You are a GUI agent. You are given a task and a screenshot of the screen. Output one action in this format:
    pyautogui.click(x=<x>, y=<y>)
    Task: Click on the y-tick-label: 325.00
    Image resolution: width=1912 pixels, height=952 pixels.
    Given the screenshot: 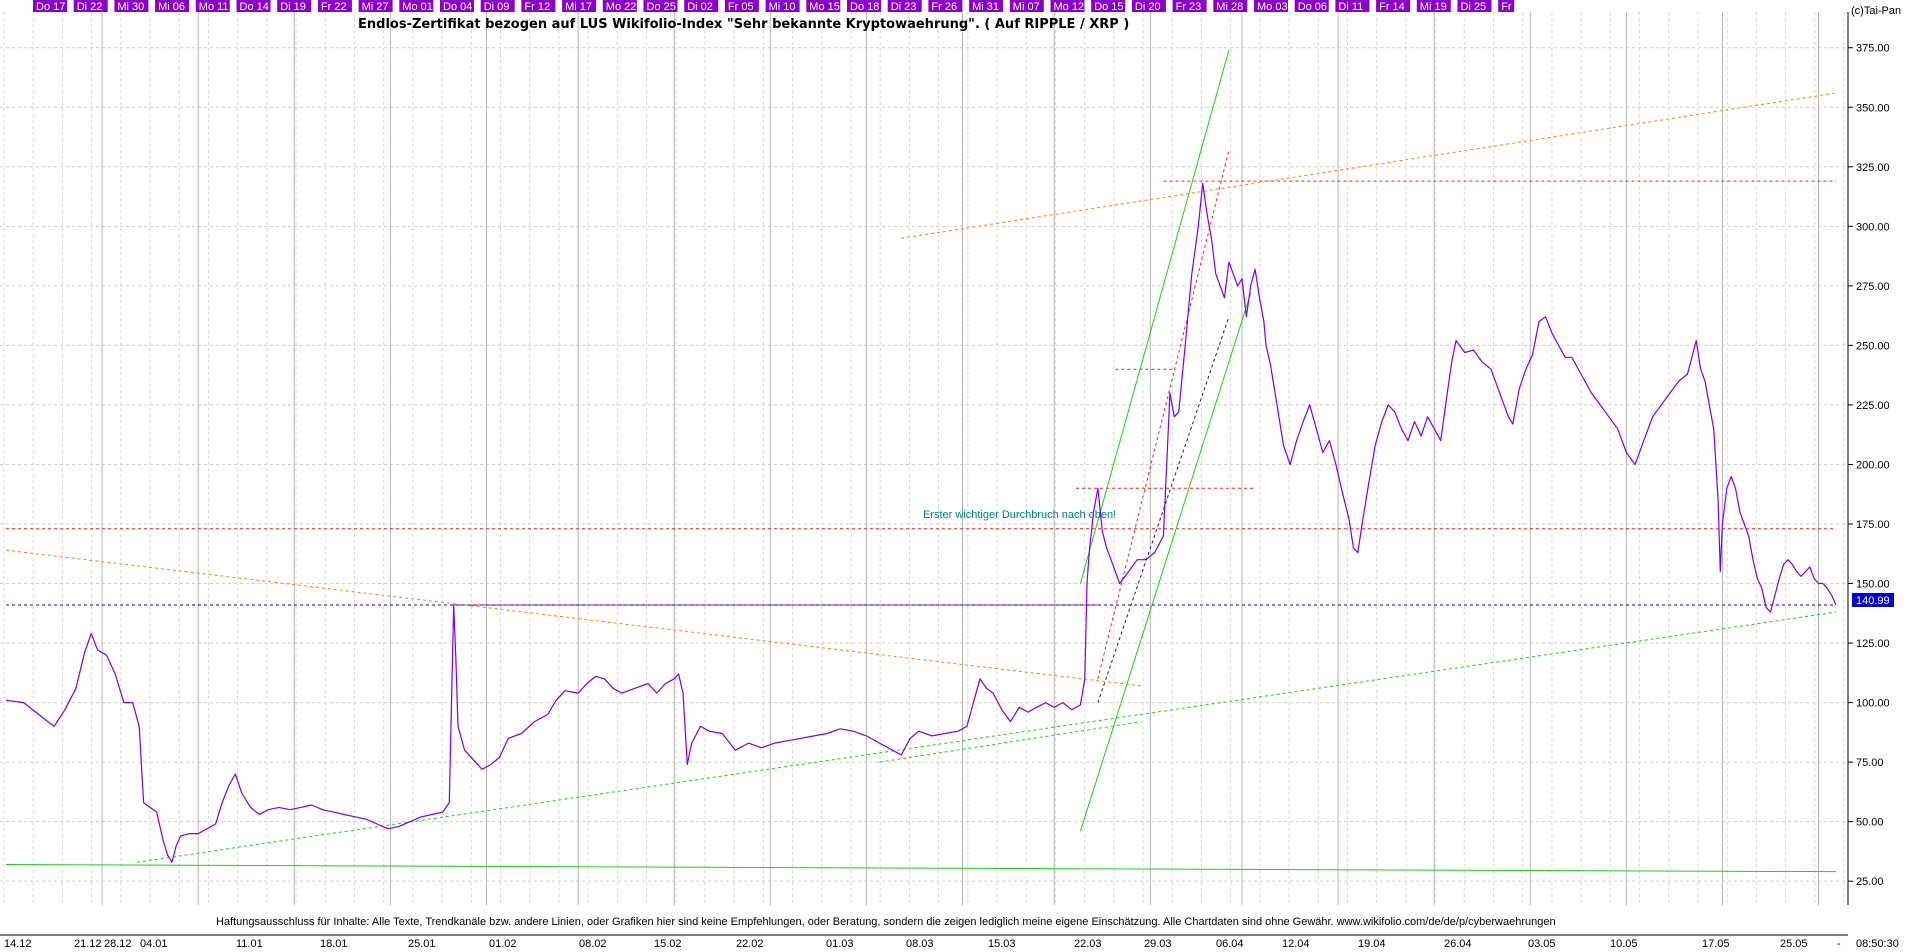 What is the action you would take?
    pyautogui.click(x=1873, y=168)
    